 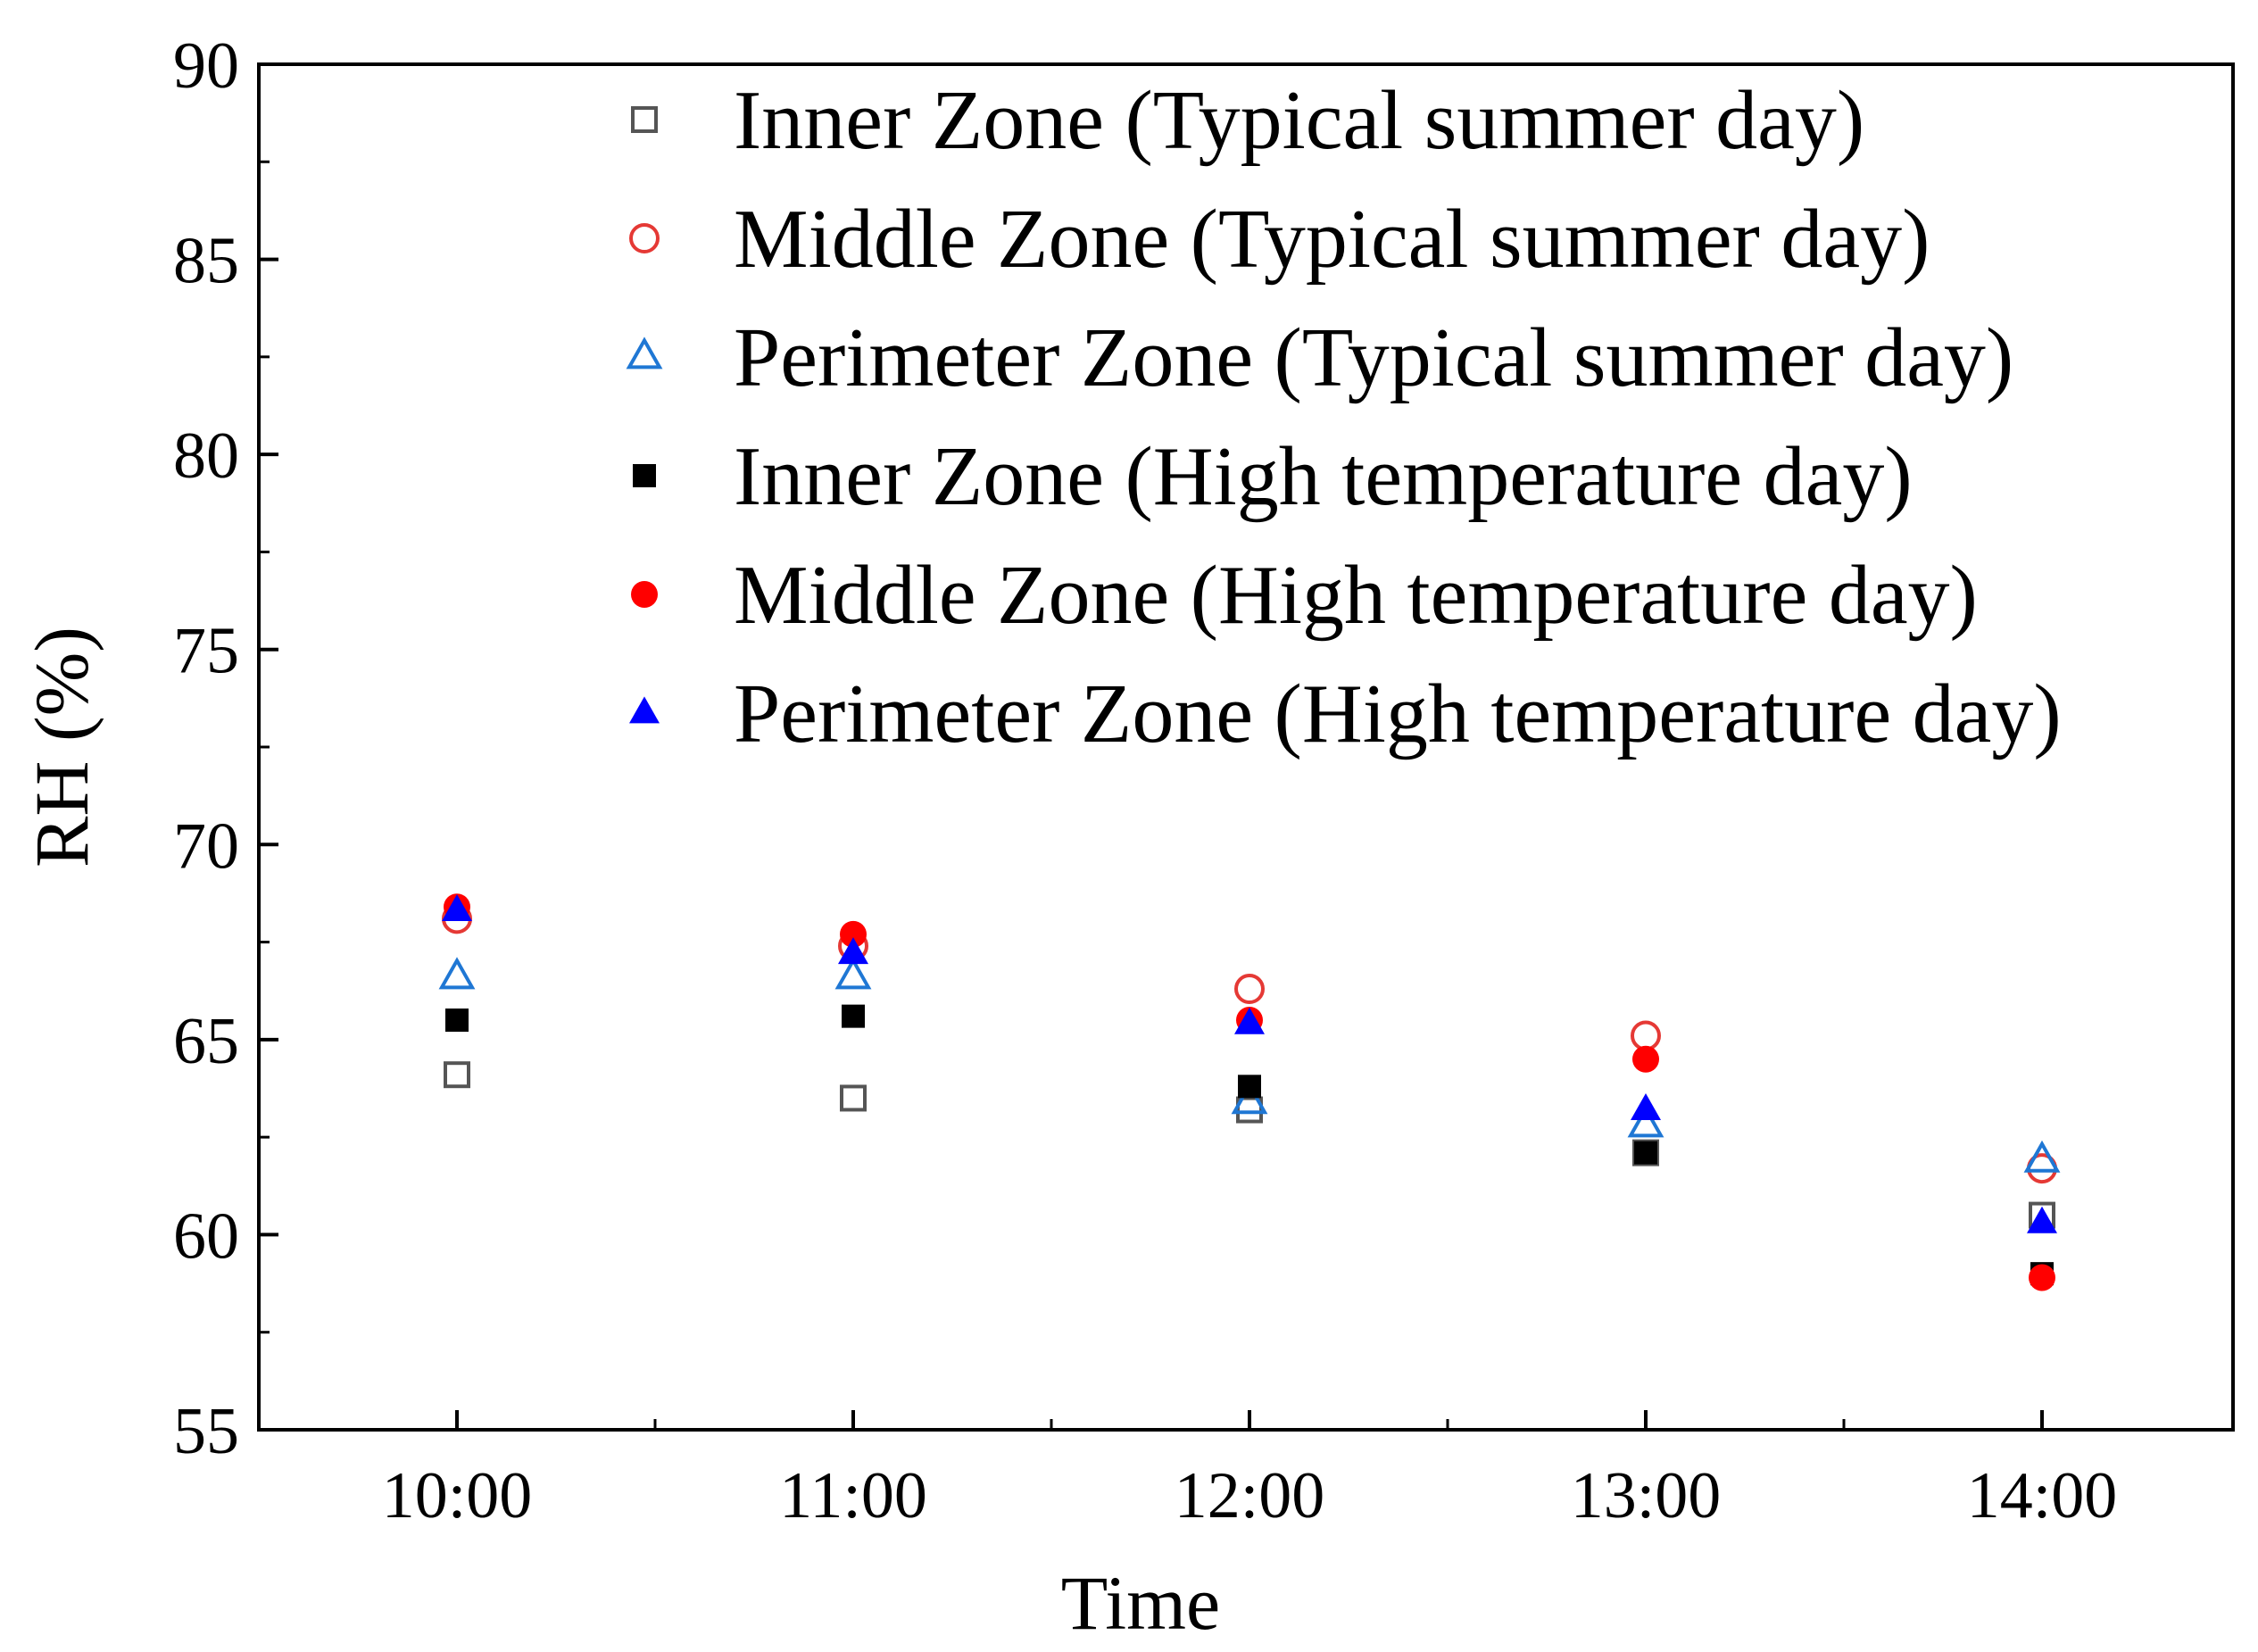 What do you see at coordinates (1140, 1603) in the screenshot?
I see `x-axis-title: Time` at bounding box center [1140, 1603].